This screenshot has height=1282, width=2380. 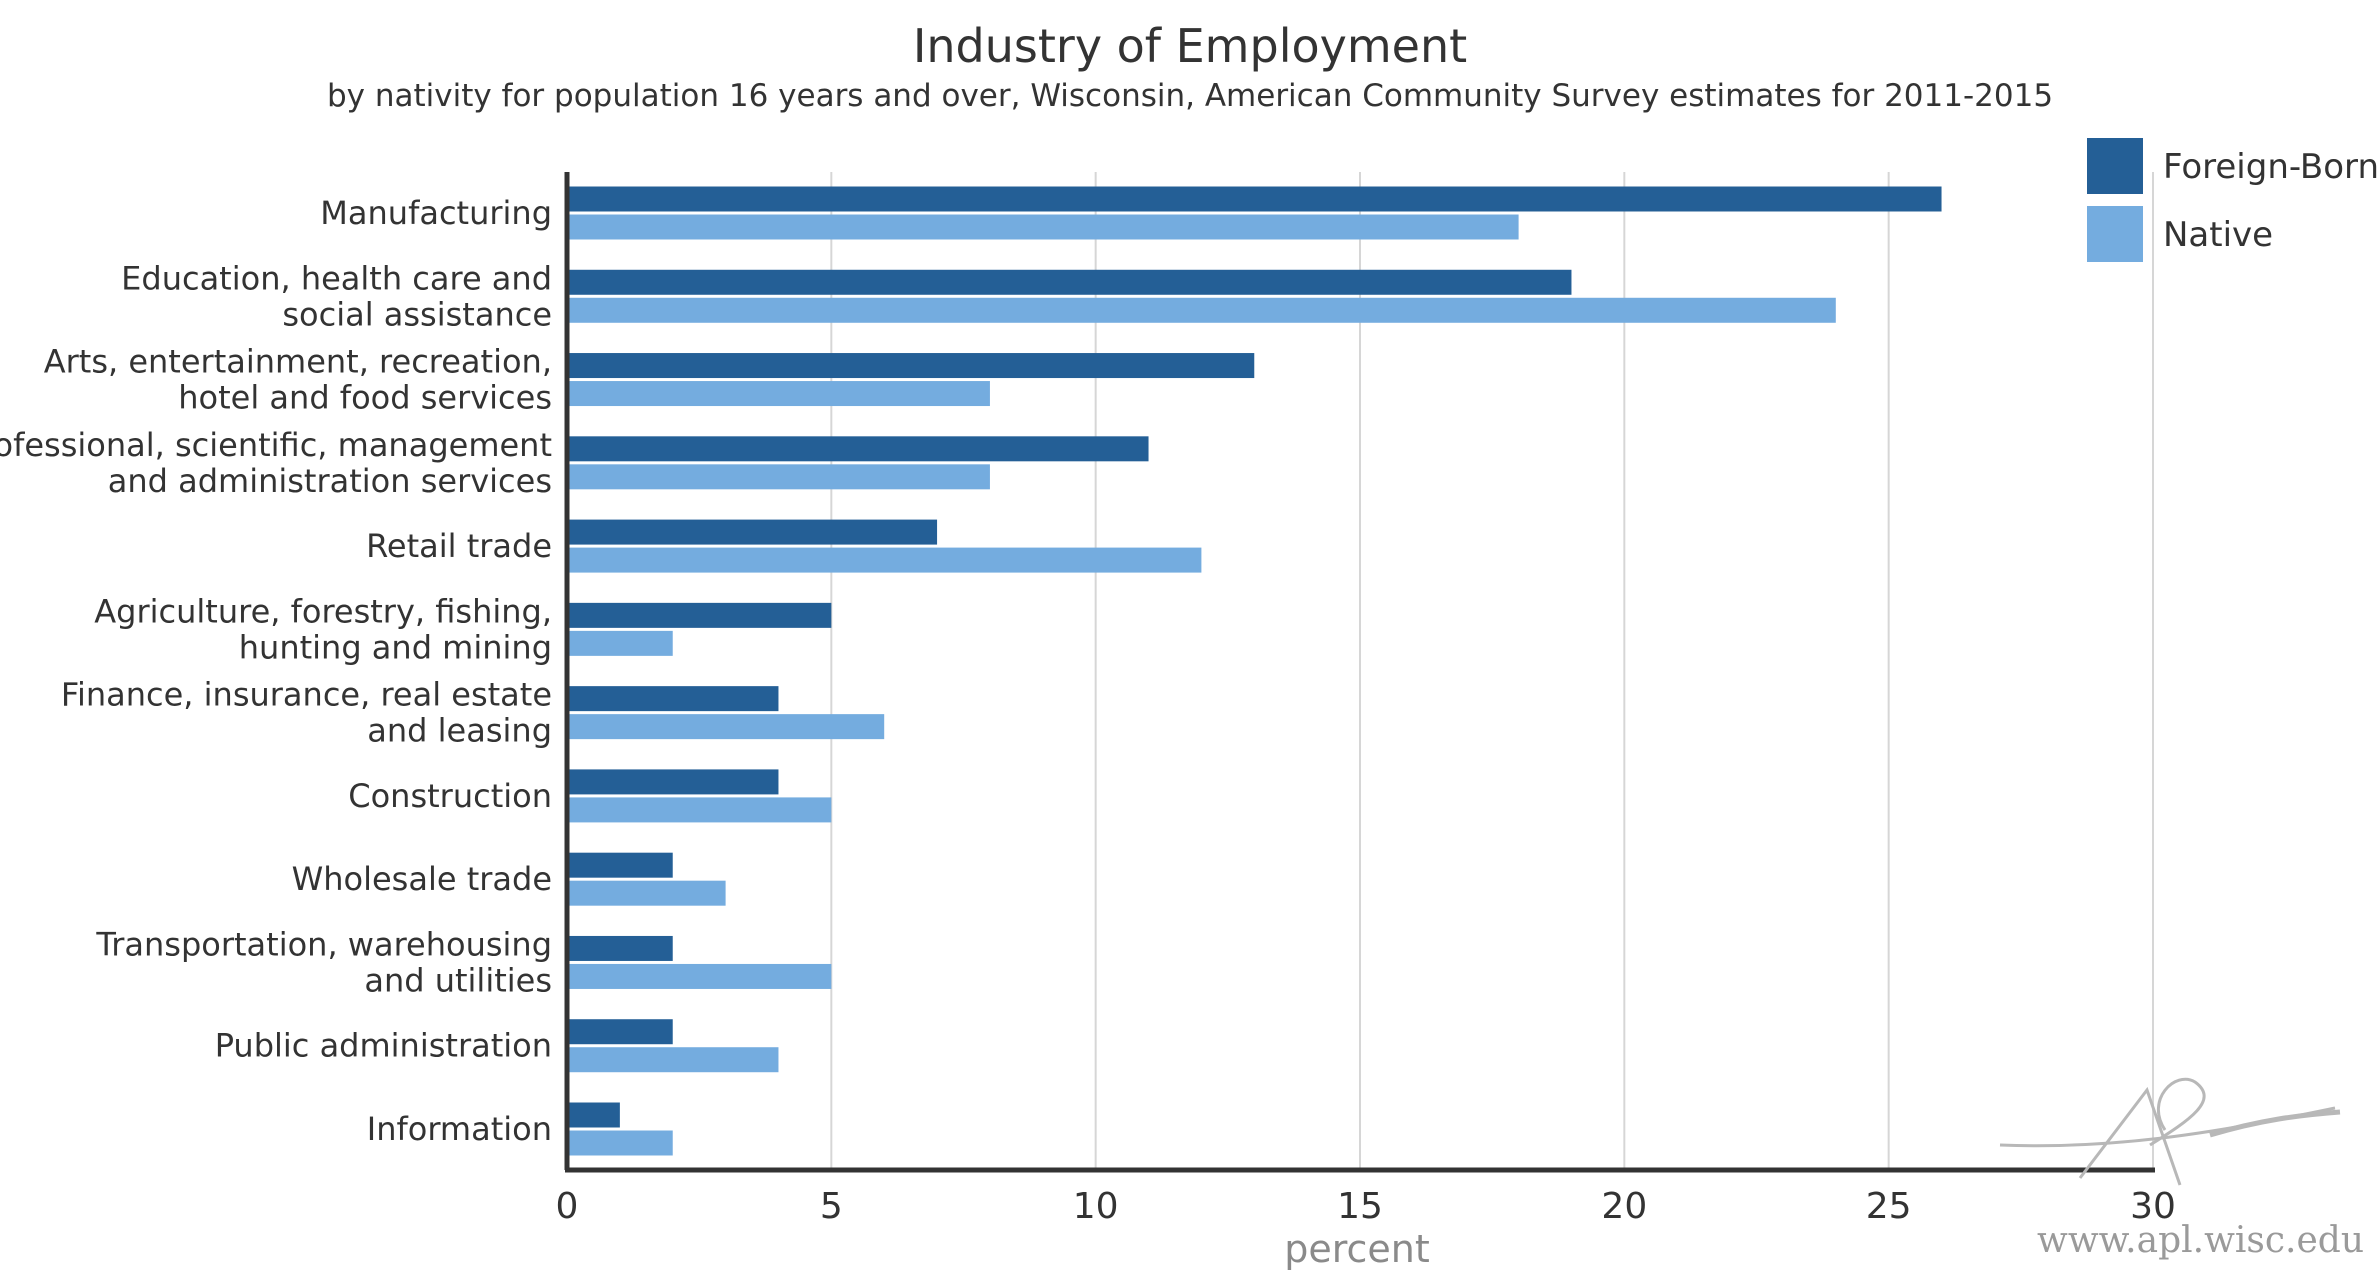 I want to click on category-label-line: hotel and food services, so click(x=365, y=398).